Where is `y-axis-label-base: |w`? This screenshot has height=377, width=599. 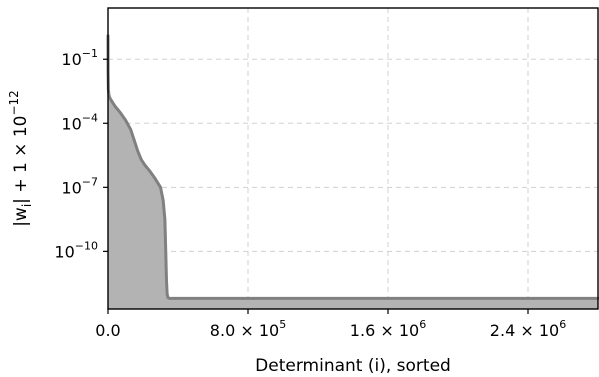
y-axis-label-base: |w is located at coordinates (21, 217).